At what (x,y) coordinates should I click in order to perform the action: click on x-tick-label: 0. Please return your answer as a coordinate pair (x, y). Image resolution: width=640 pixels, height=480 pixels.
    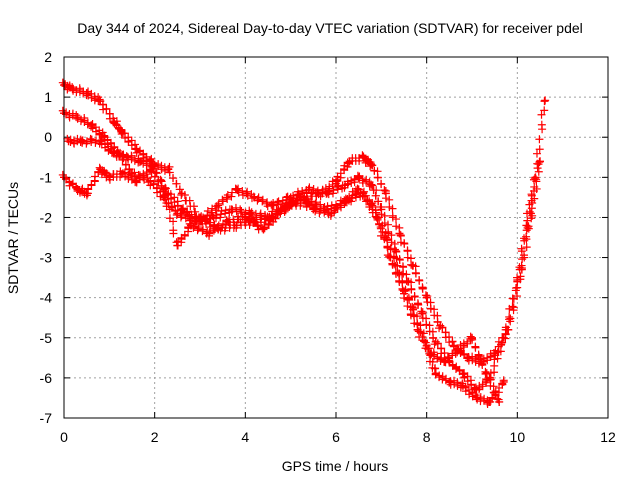
    Looking at the image, I should click on (64, 437).